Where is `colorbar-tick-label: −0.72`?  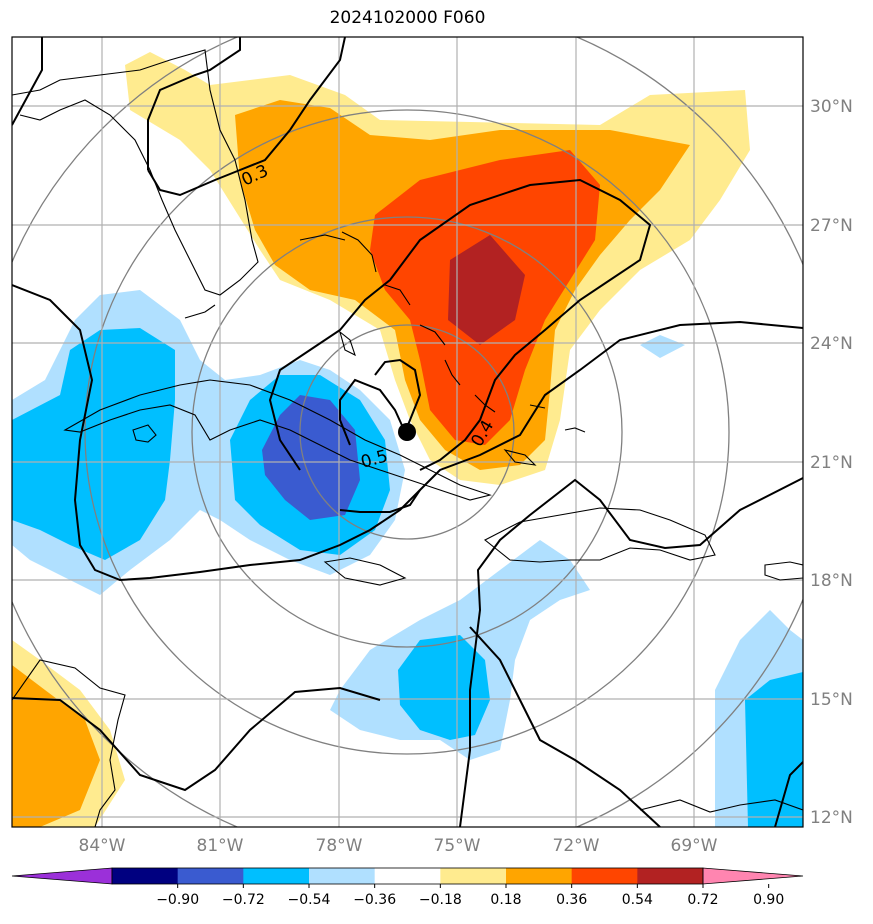 colorbar-tick-label: −0.72 is located at coordinates (243, 900).